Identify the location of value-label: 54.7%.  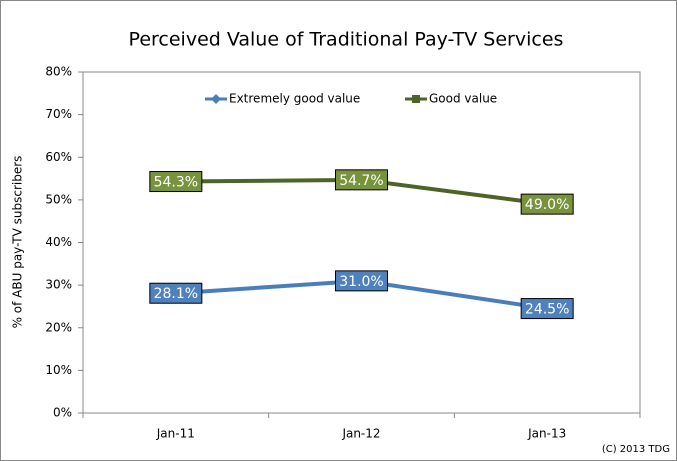
(361, 181).